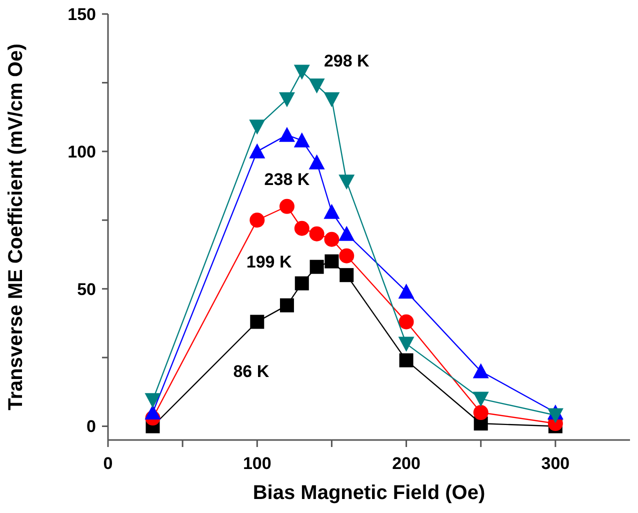 This screenshot has height=513, width=638. I want to click on y-tick-label: 0, so click(91, 426).